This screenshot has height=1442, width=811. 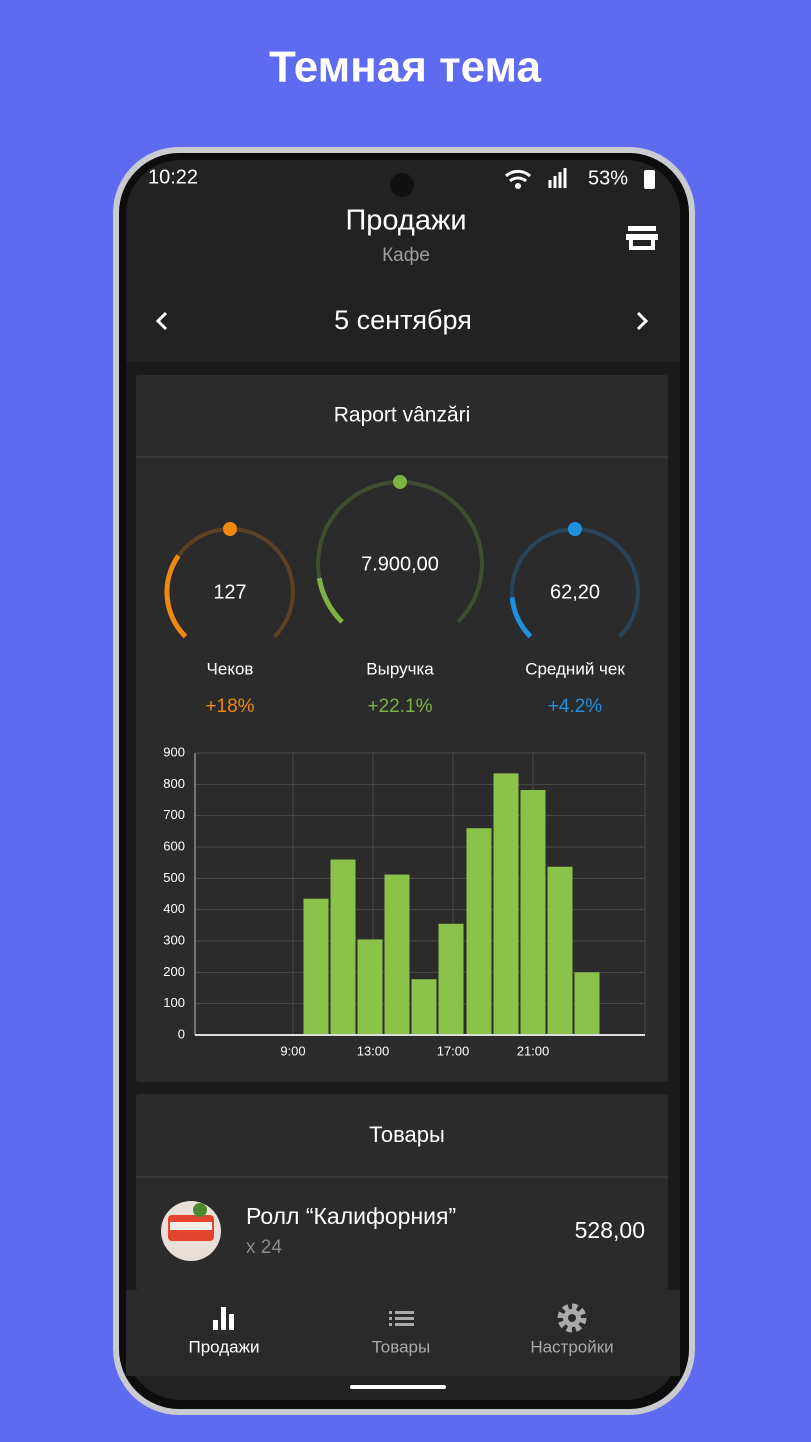 I want to click on gauge-change: +18%, so click(x=229, y=706).